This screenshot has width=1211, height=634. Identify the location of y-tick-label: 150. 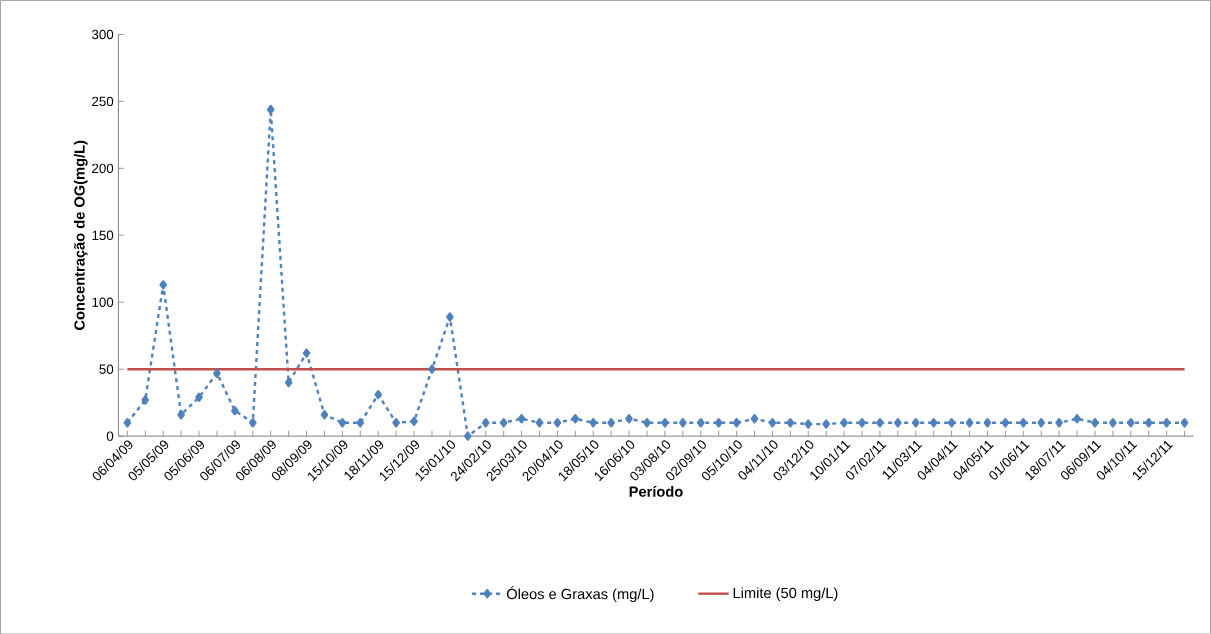
(103, 235).